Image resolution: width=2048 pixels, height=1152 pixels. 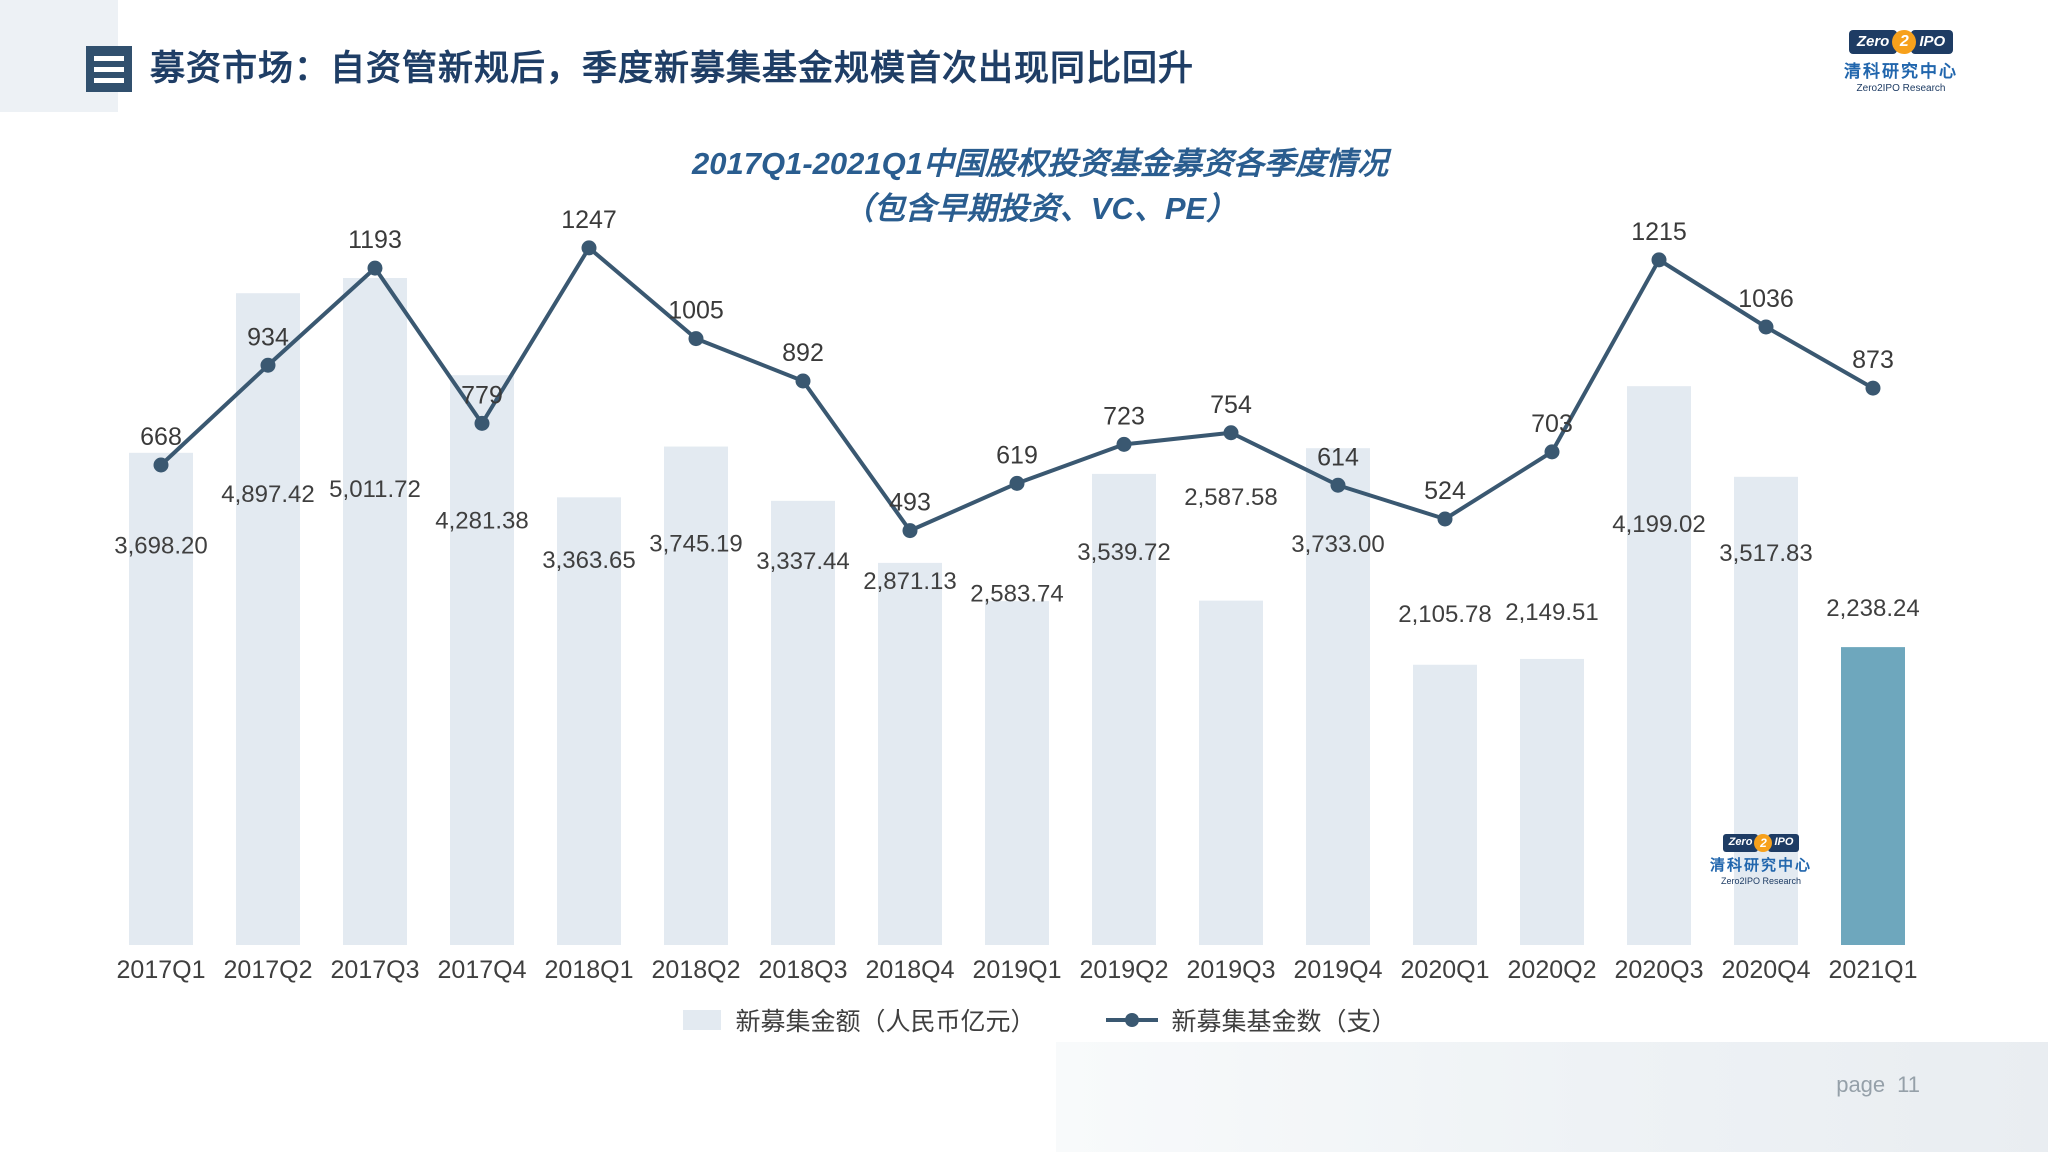 I want to click on zero2ipo-logo: Zero 2 IPO 清科研究中心 Zero2IPO Research, so click(x=1901, y=62).